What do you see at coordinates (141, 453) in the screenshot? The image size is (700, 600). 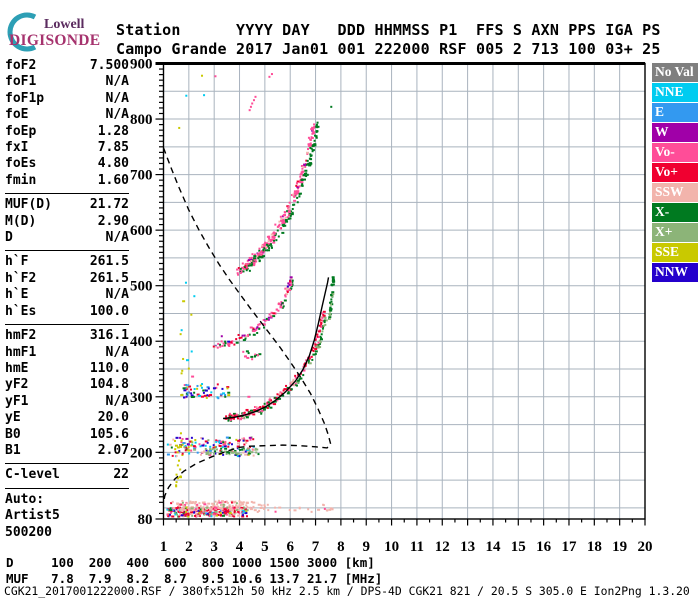 I see `svg-text: 200` at bounding box center [141, 453].